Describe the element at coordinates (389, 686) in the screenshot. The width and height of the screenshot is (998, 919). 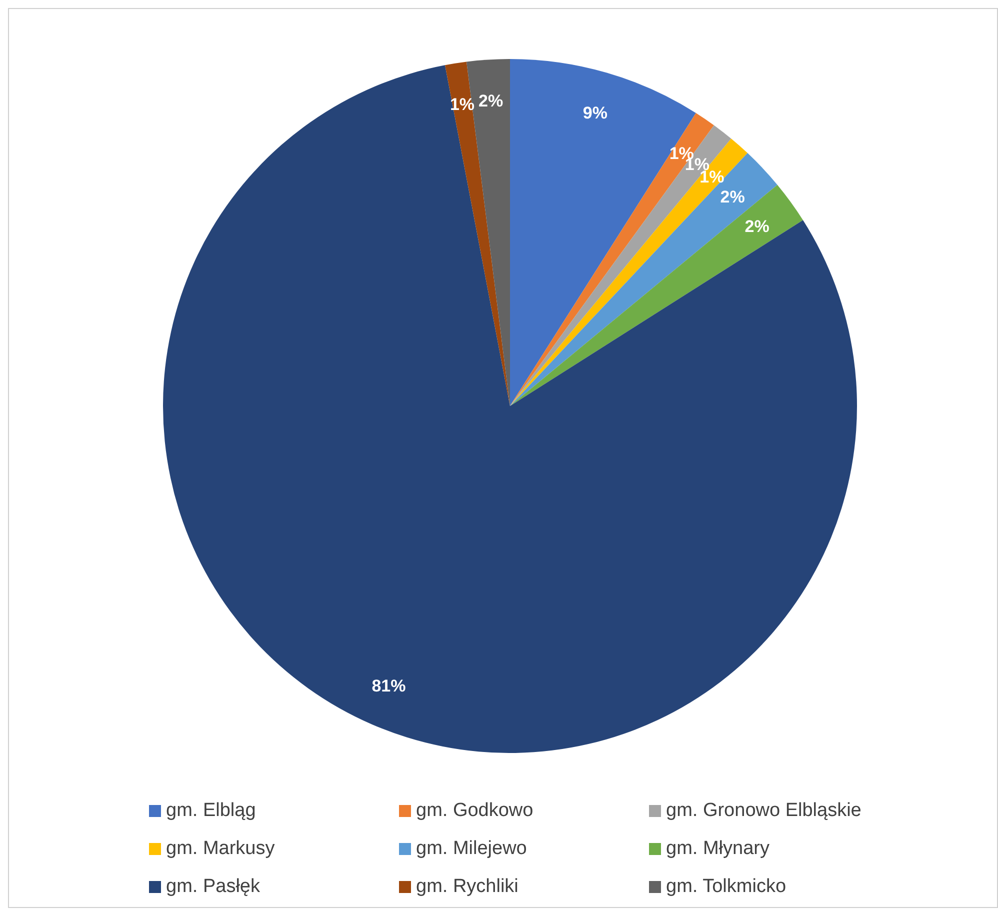
I see `data-label: 81%` at that location.